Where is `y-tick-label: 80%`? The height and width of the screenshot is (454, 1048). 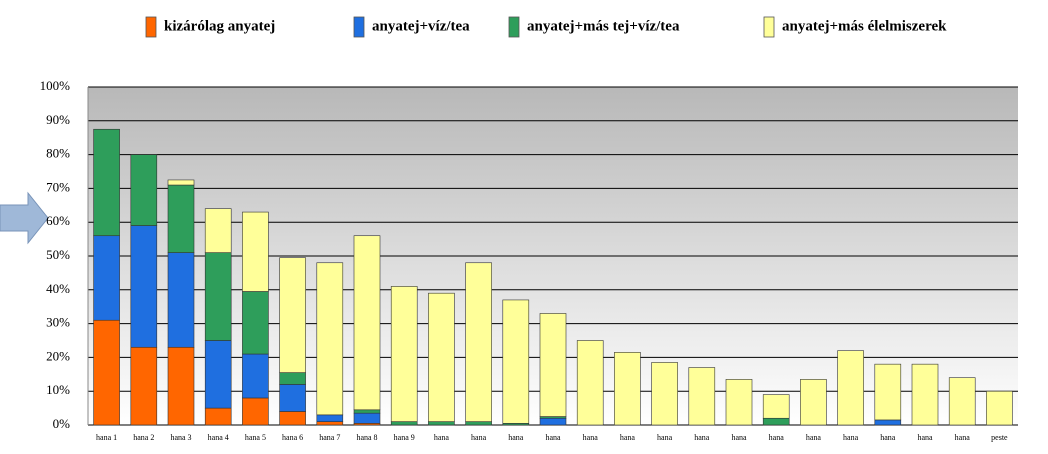 y-tick-label: 80% is located at coordinates (58, 153).